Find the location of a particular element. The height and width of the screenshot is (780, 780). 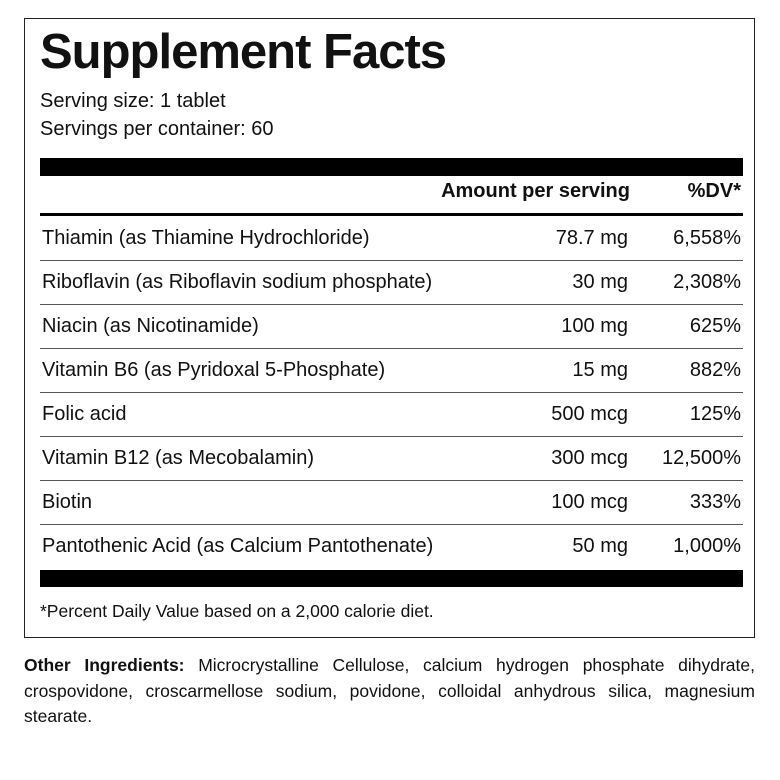

amount: 100 mg is located at coordinates (594, 326).